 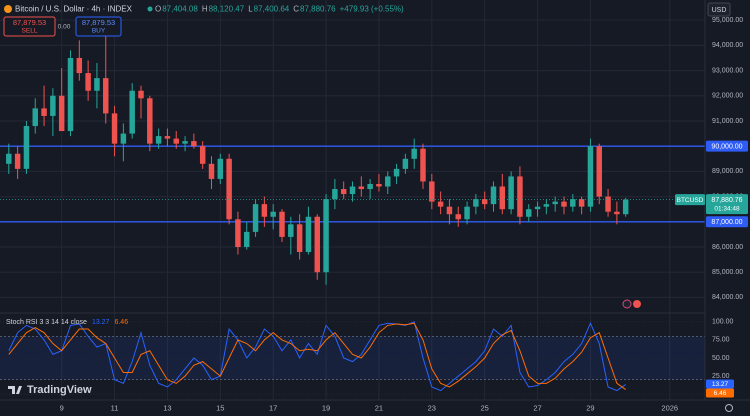 What do you see at coordinates (590, 407) in the screenshot?
I see `x-tick-label: 29` at bounding box center [590, 407].